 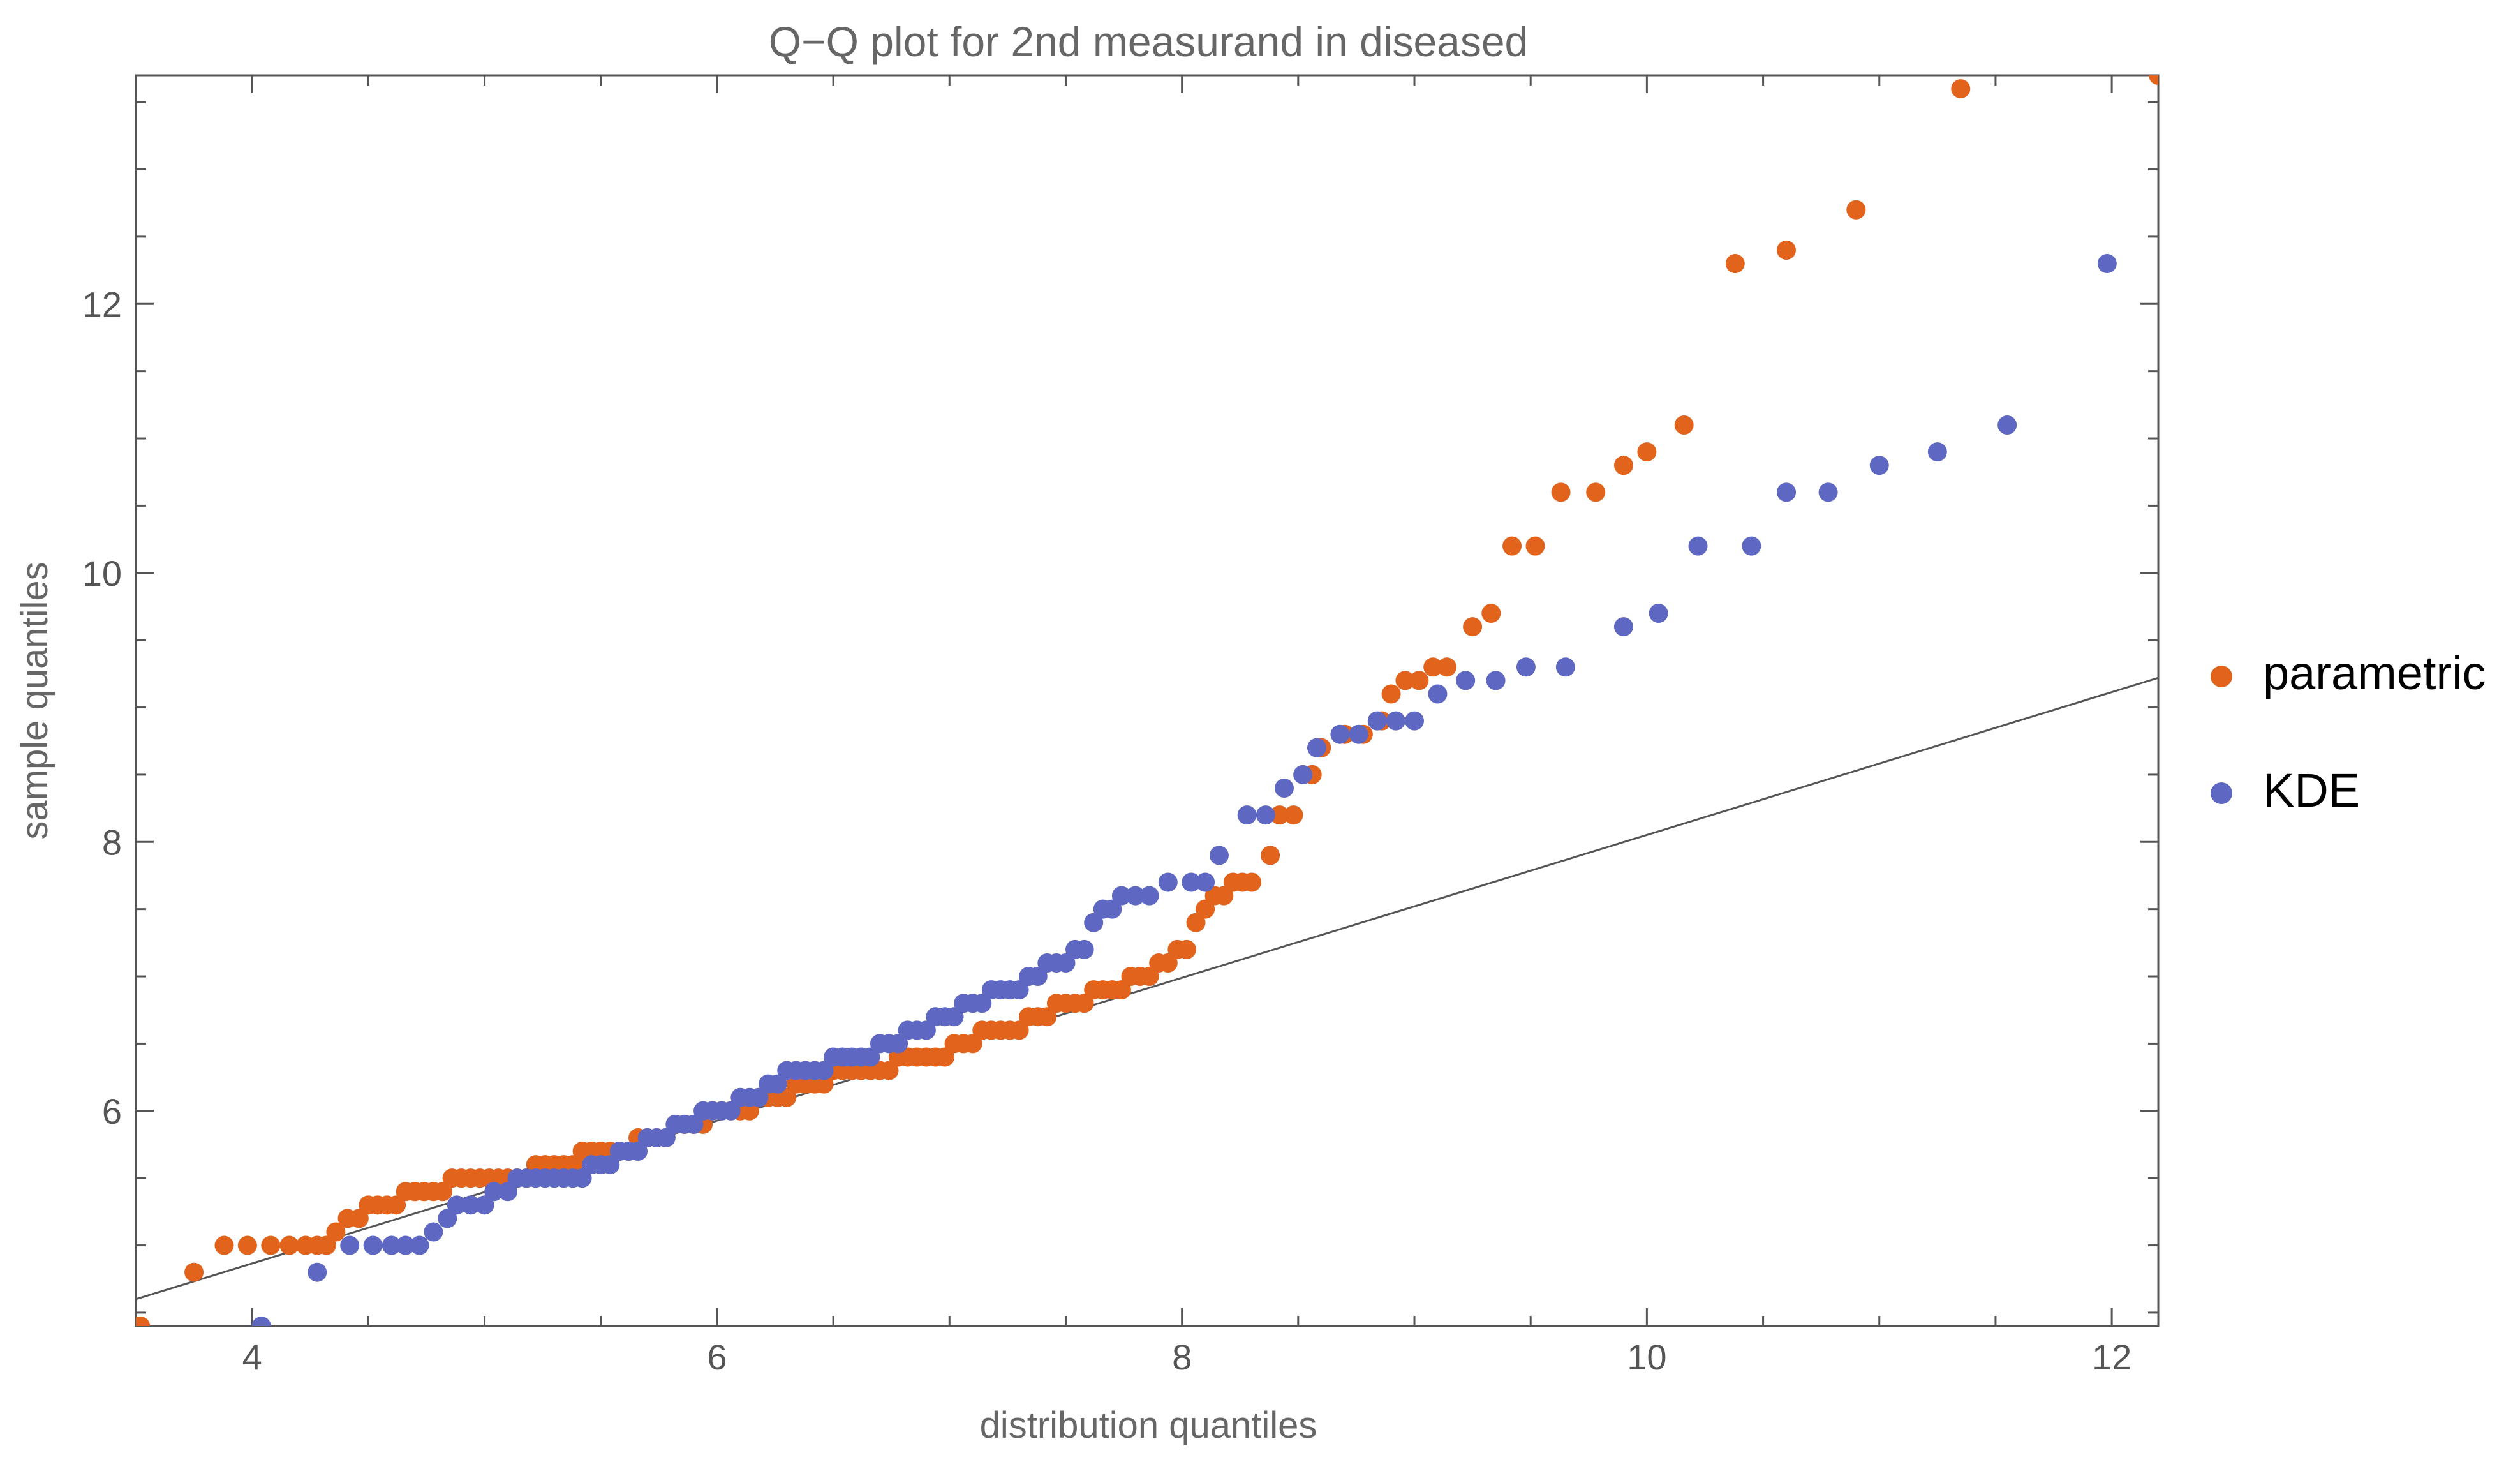 What do you see at coordinates (35, 700) in the screenshot?
I see `y-axis-title: sample quantiles` at bounding box center [35, 700].